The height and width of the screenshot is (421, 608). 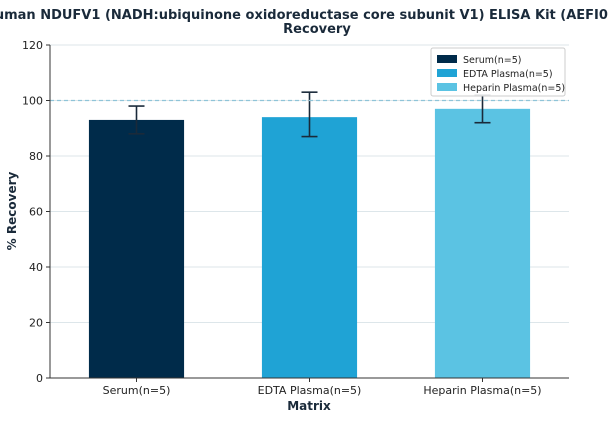 What do you see at coordinates (32, 101) in the screenshot?
I see `y-tick-label: 100` at bounding box center [32, 101].